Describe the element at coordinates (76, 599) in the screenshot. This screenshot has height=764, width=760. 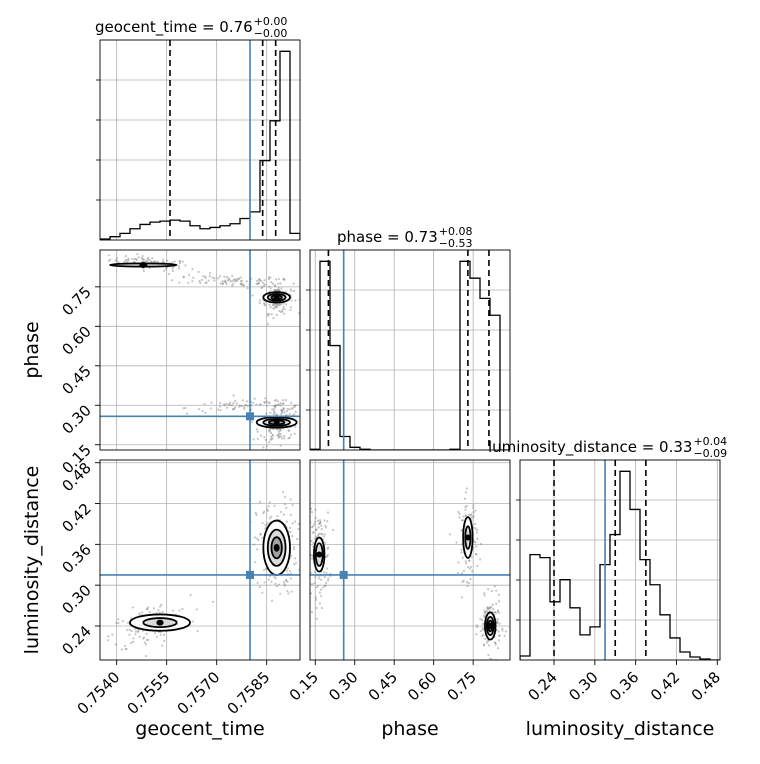
I see `y-tick-label-luminosity_distance: 0.30` at that location.